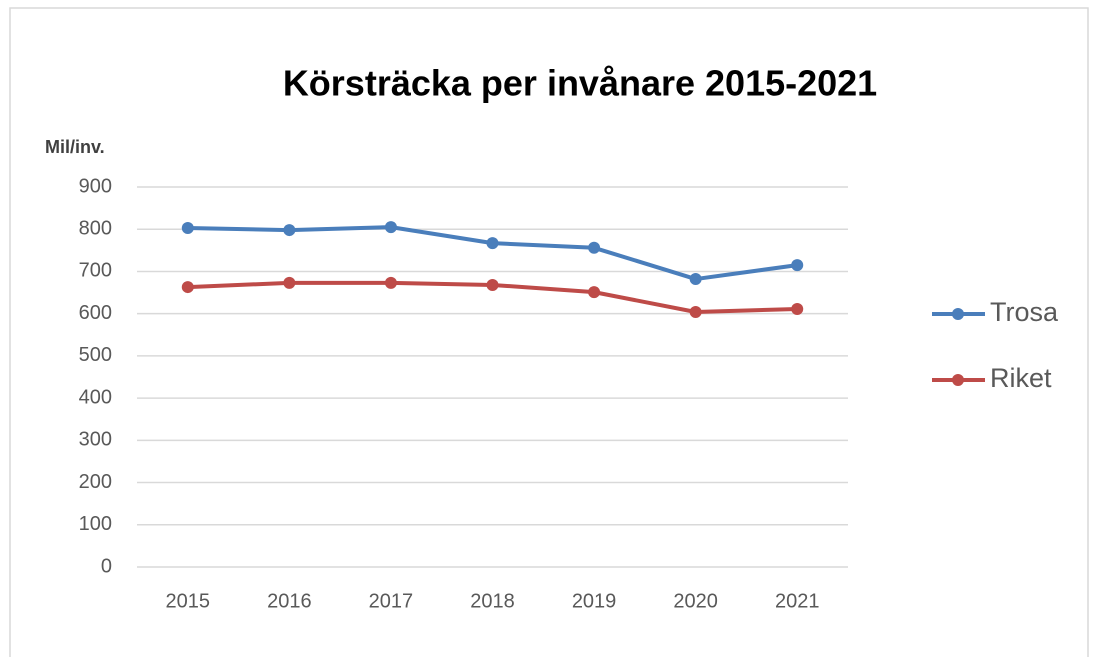 This screenshot has height=657, width=1093. What do you see at coordinates (580, 83) in the screenshot?
I see `chart-title: Körsträcka per invånare 2015-2021` at bounding box center [580, 83].